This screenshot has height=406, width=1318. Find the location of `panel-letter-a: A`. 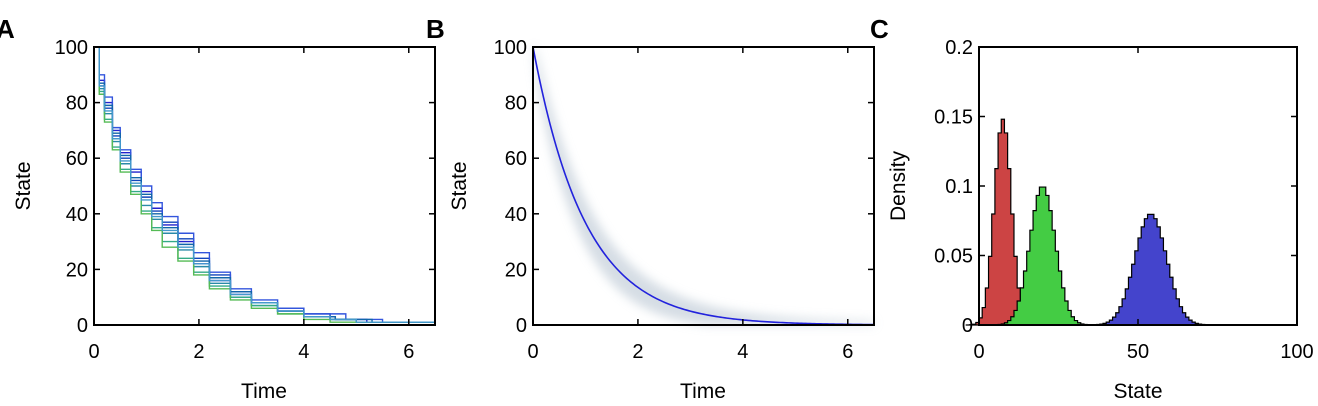

panel-letter-a: A is located at coordinates (7, 29).